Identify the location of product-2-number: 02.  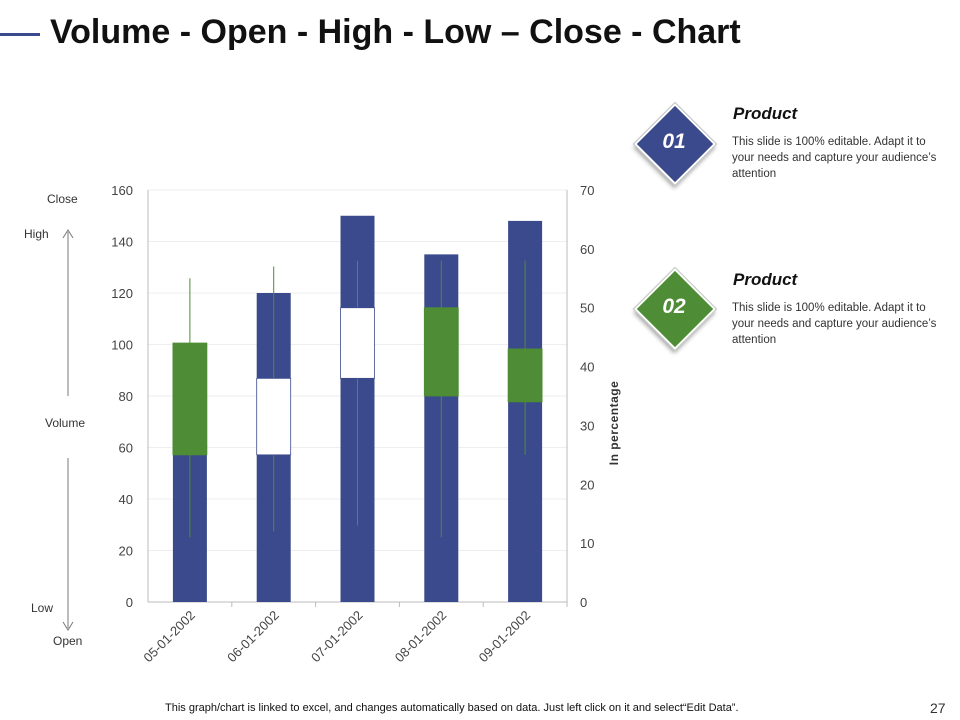
(674, 306).